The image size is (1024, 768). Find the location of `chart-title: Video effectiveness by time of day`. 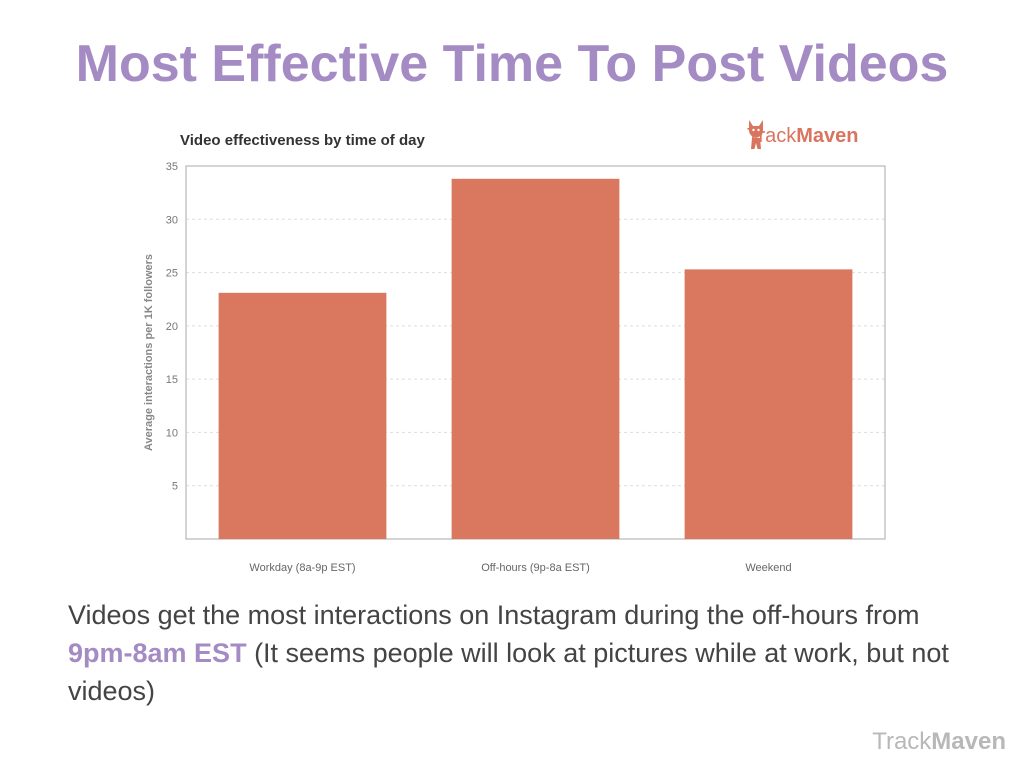

chart-title: Video effectiveness by time of day is located at coordinates (302, 140).